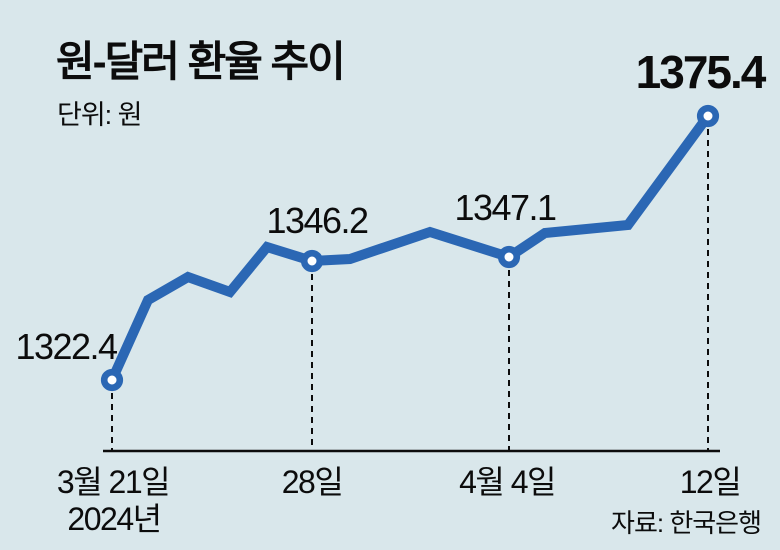 Image resolution: width=780 pixels, height=550 pixels. Describe the element at coordinates (507, 482) in the screenshot. I see `x-axis-tick-label: 4월 4일` at that location.